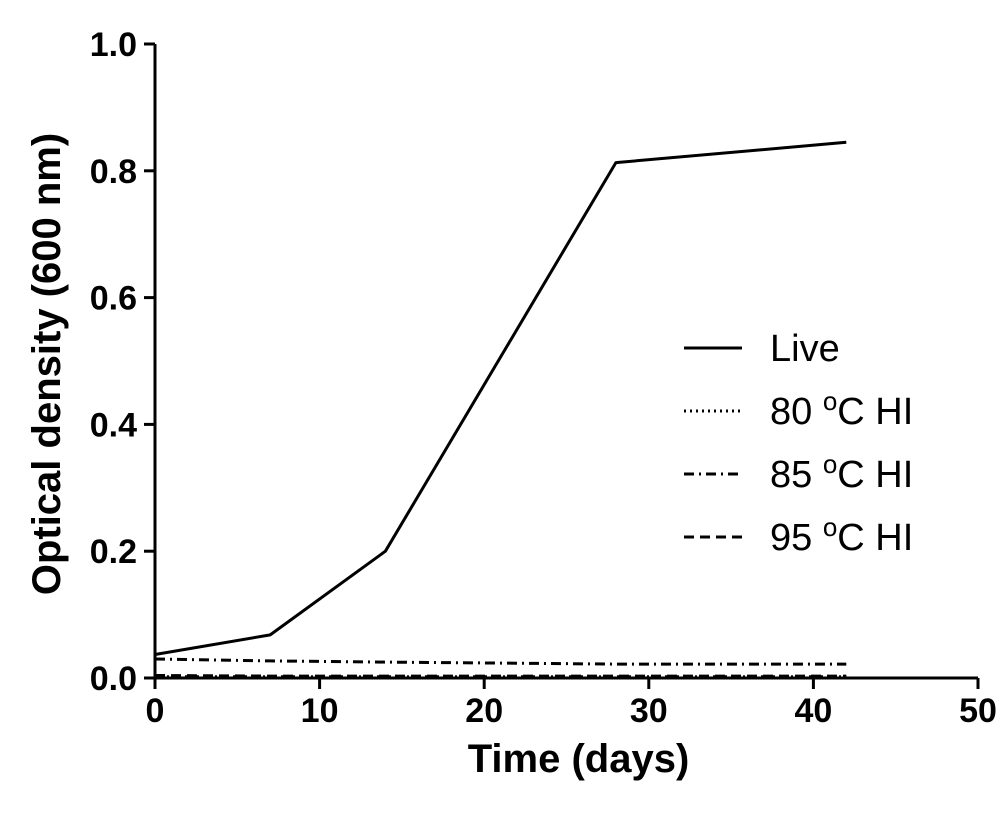 The width and height of the screenshot is (1000, 829). Describe the element at coordinates (841, 409) in the screenshot. I see `legend-label-2: 80 oC HI` at that location.